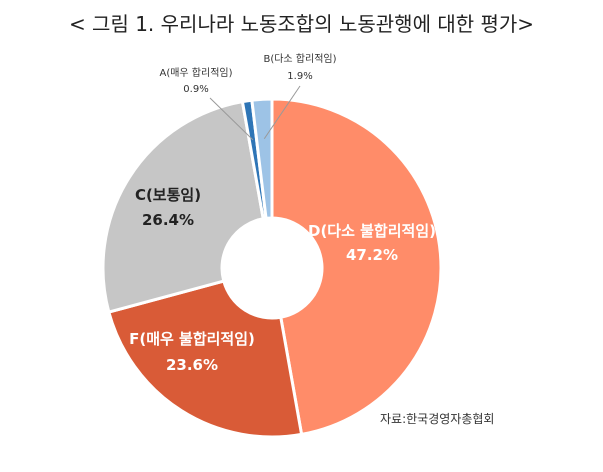 The image size is (603, 472). I want to click on slice-name-label-3: C(보통임), so click(168, 195).